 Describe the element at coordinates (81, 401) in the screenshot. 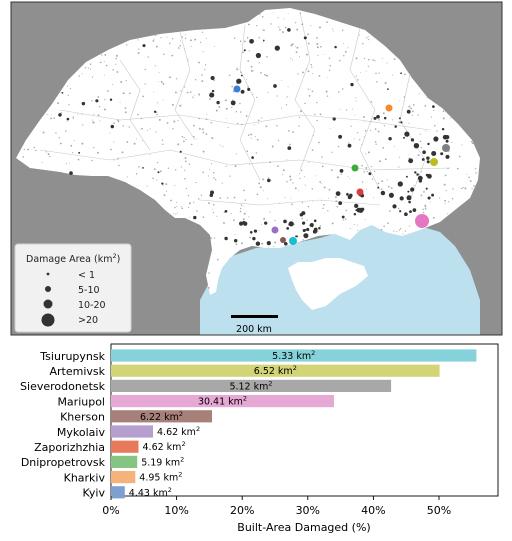

I see `category-label-mariupol: Mariupol` at that location.